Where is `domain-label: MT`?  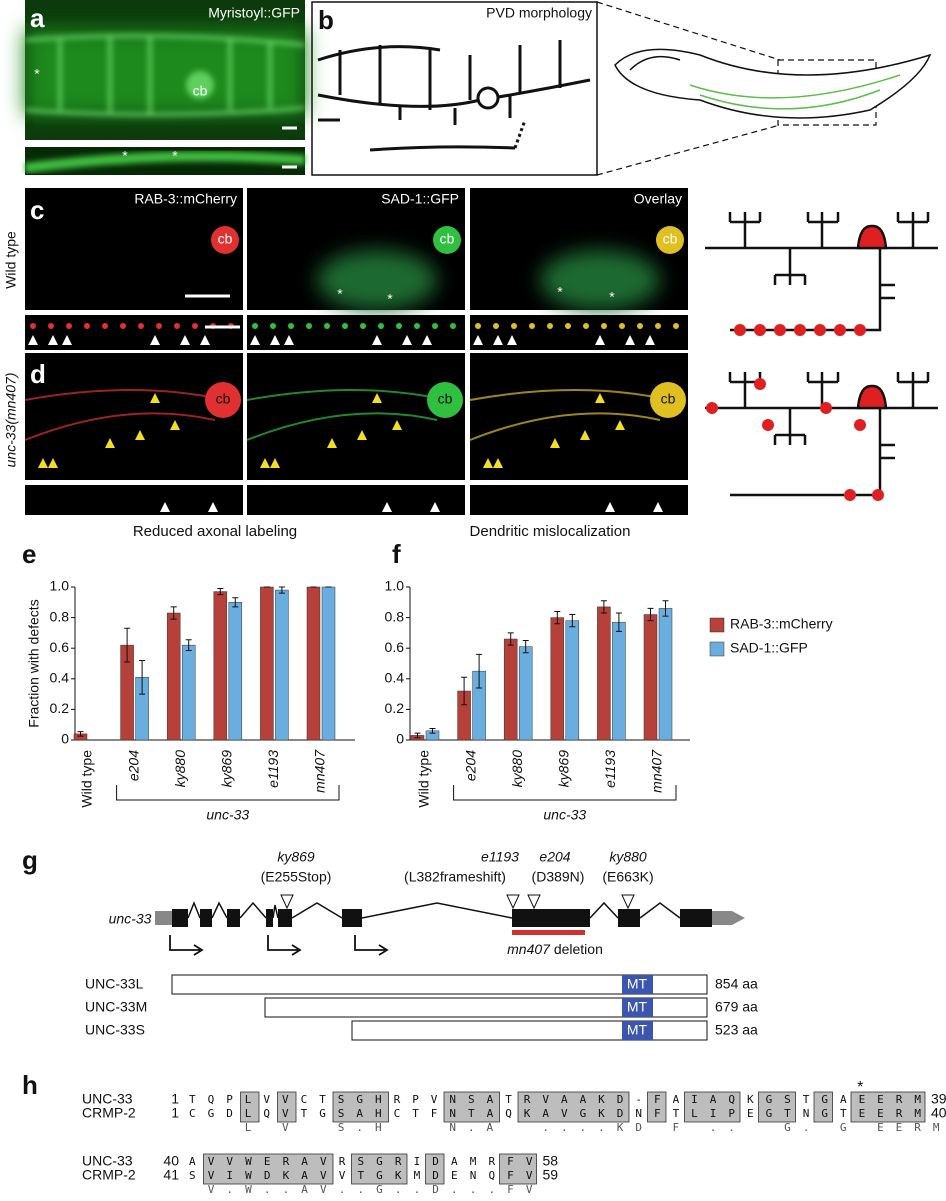 domain-label: MT is located at coordinates (637, 1007).